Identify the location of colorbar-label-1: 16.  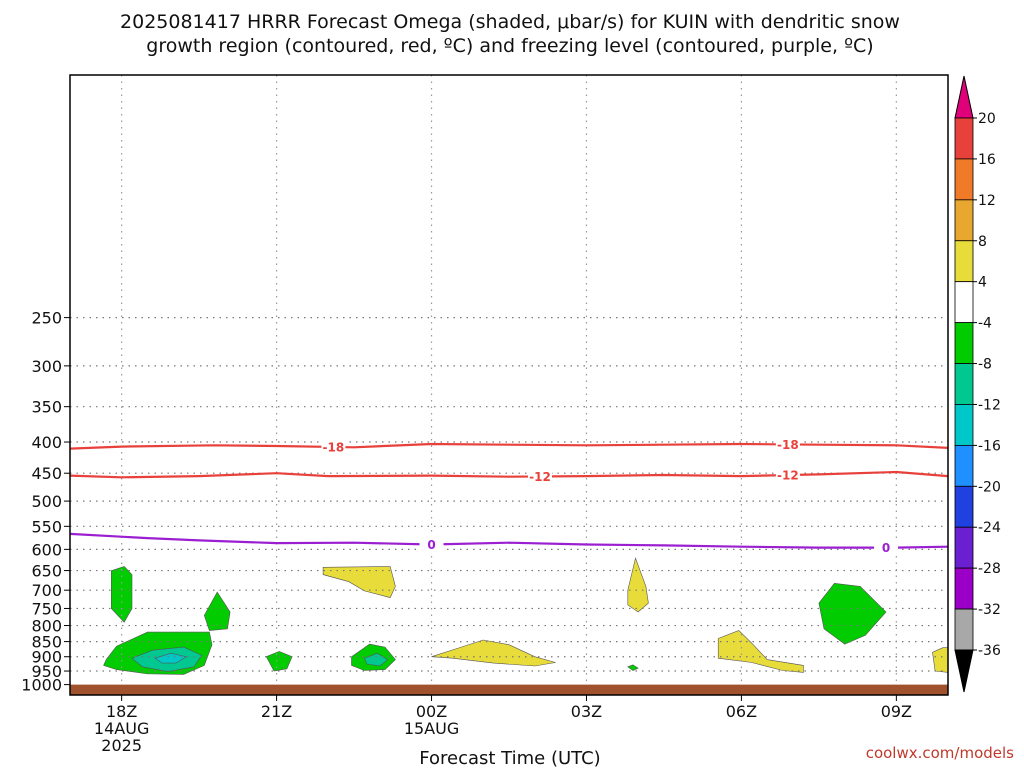
(987, 160).